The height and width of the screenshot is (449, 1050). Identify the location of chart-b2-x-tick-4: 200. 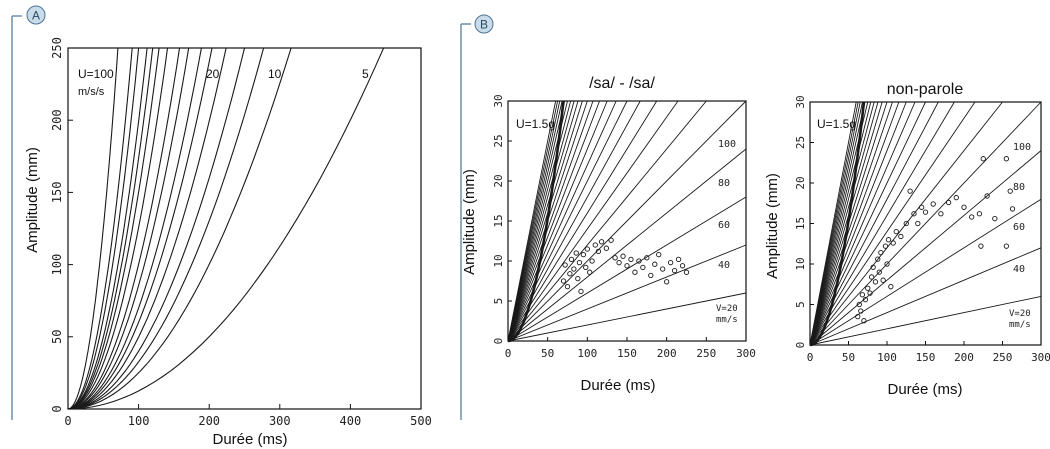
(964, 357).